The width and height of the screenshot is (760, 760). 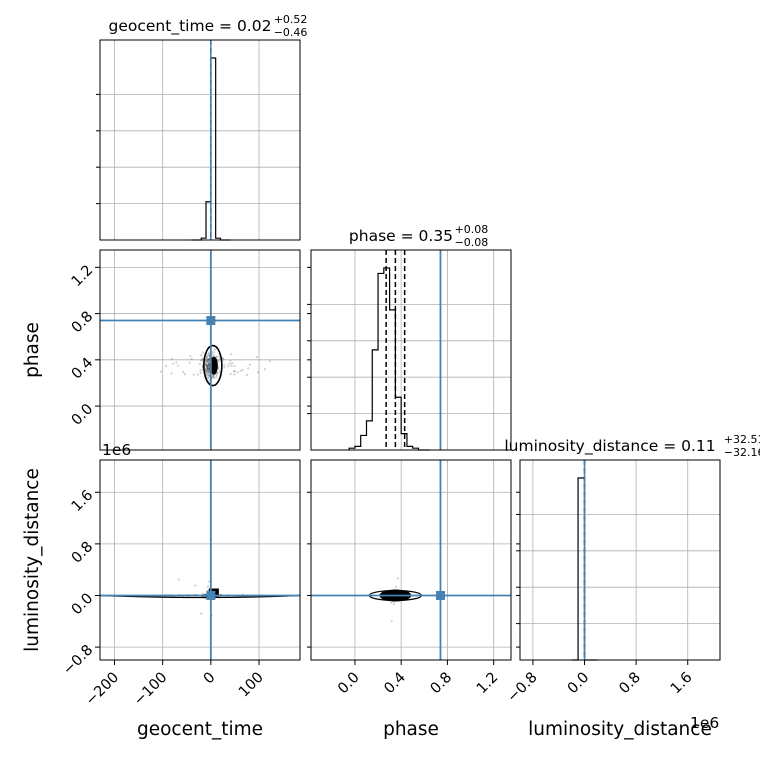 What do you see at coordinates (150, 689) in the screenshot?
I see `x-tick-label: −100` at bounding box center [150, 689].